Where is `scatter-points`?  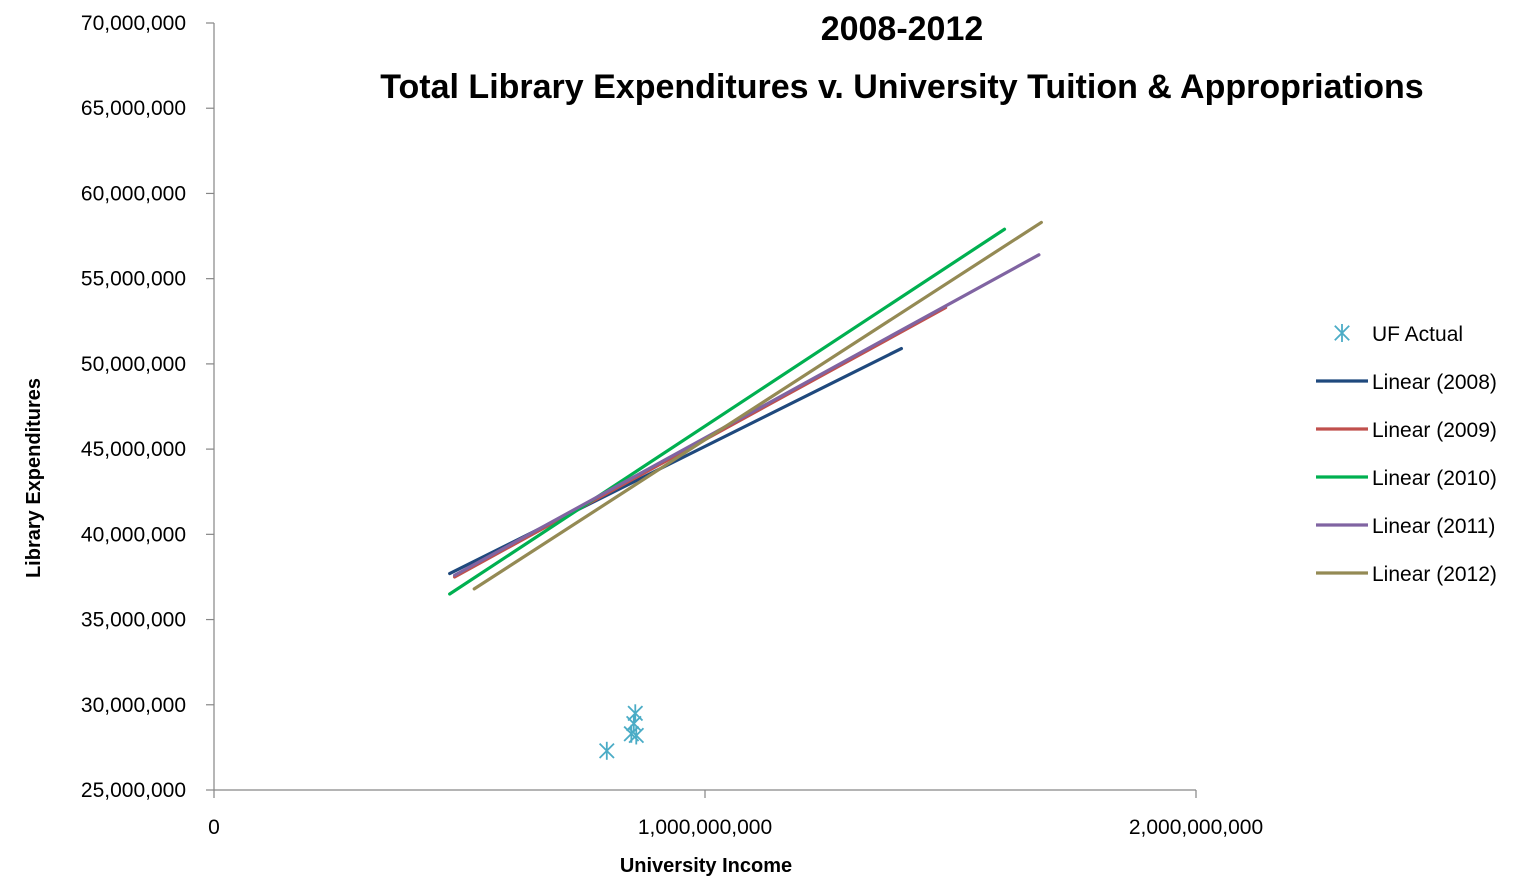 scatter-points is located at coordinates (621, 732).